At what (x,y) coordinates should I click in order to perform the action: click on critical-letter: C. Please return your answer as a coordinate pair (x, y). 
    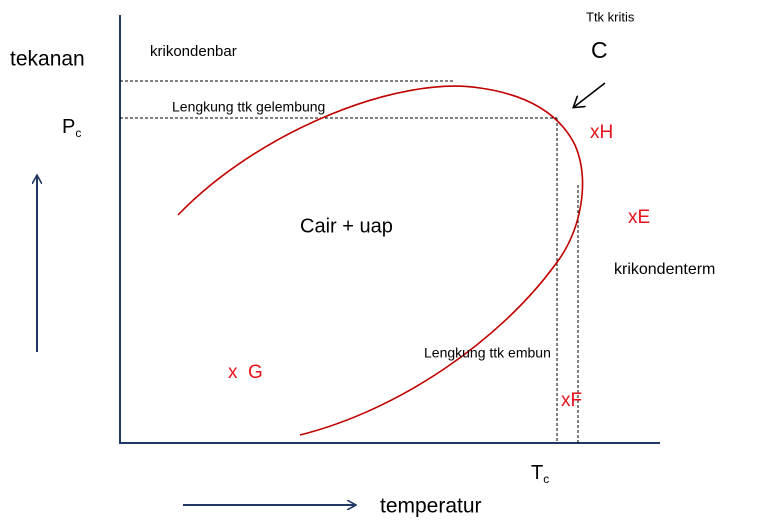
    Looking at the image, I should click on (599, 50).